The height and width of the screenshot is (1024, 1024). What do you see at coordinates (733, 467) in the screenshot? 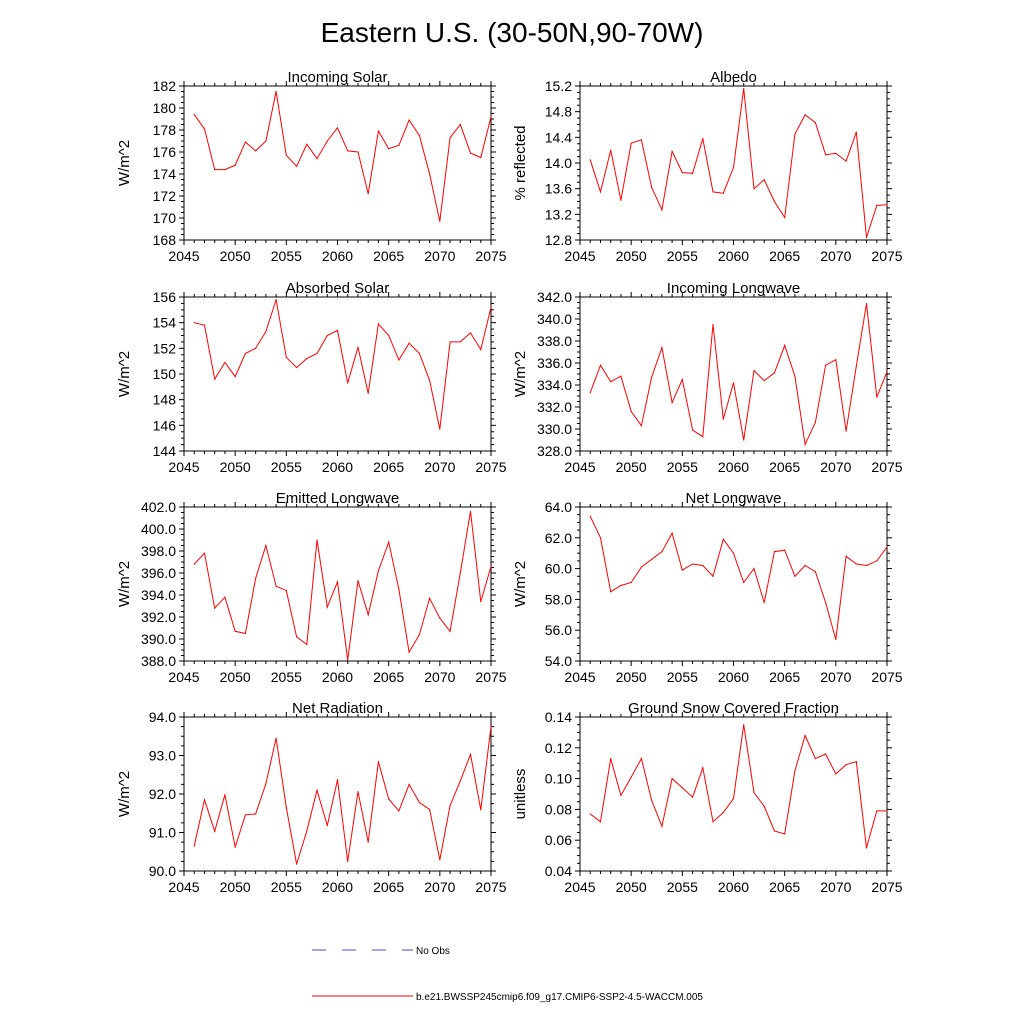
I see `x-tick-label: 2060` at bounding box center [733, 467].